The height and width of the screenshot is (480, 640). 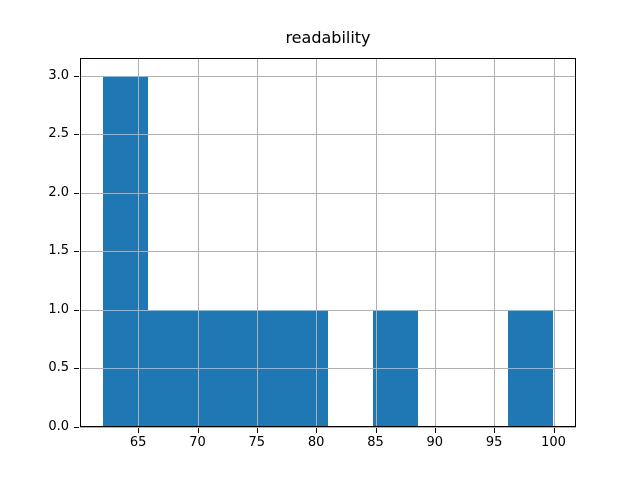 I want to click on y-tick-label: 1.5, so click(x=58, y=251).